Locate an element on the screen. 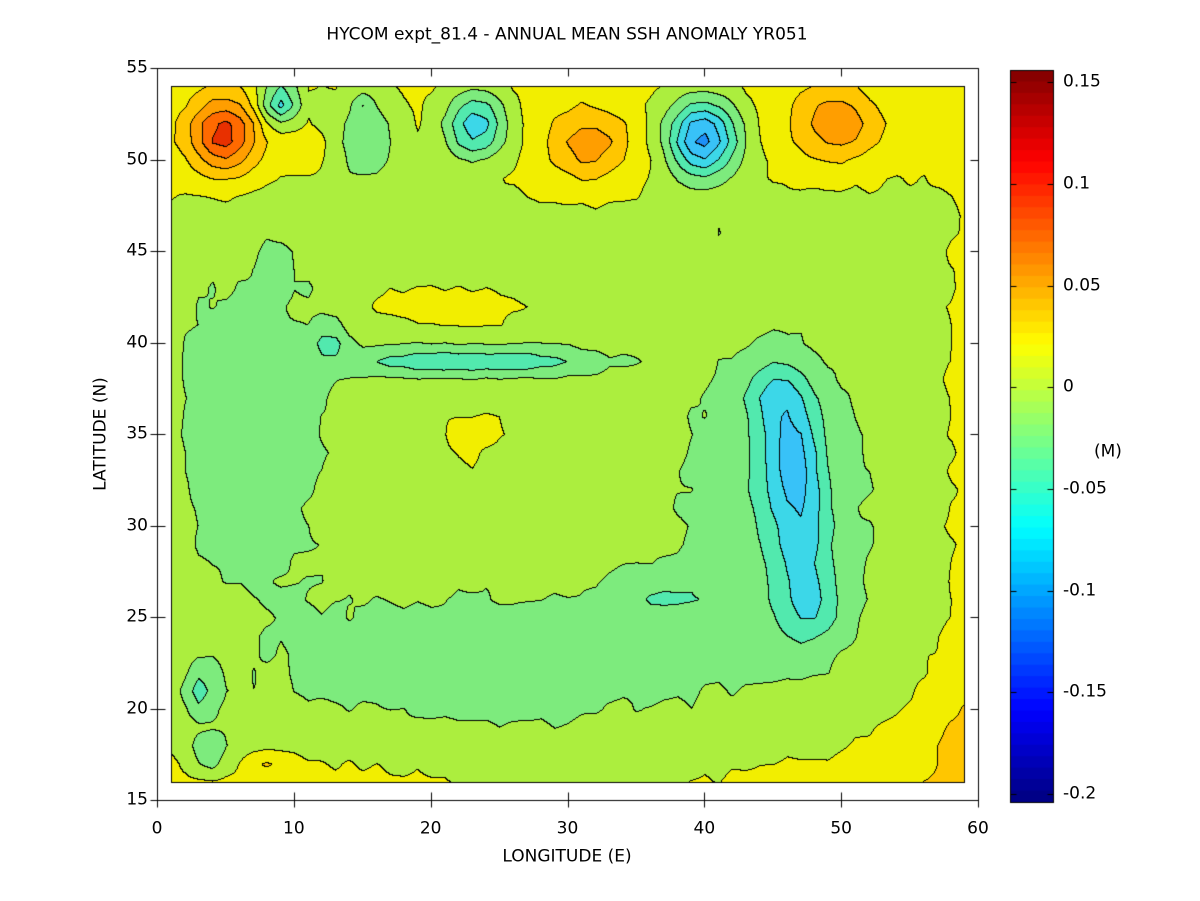 The image size is (1200, 901). x-axis-label: LONGITUDE (E) is located at coordinates (567, 856).